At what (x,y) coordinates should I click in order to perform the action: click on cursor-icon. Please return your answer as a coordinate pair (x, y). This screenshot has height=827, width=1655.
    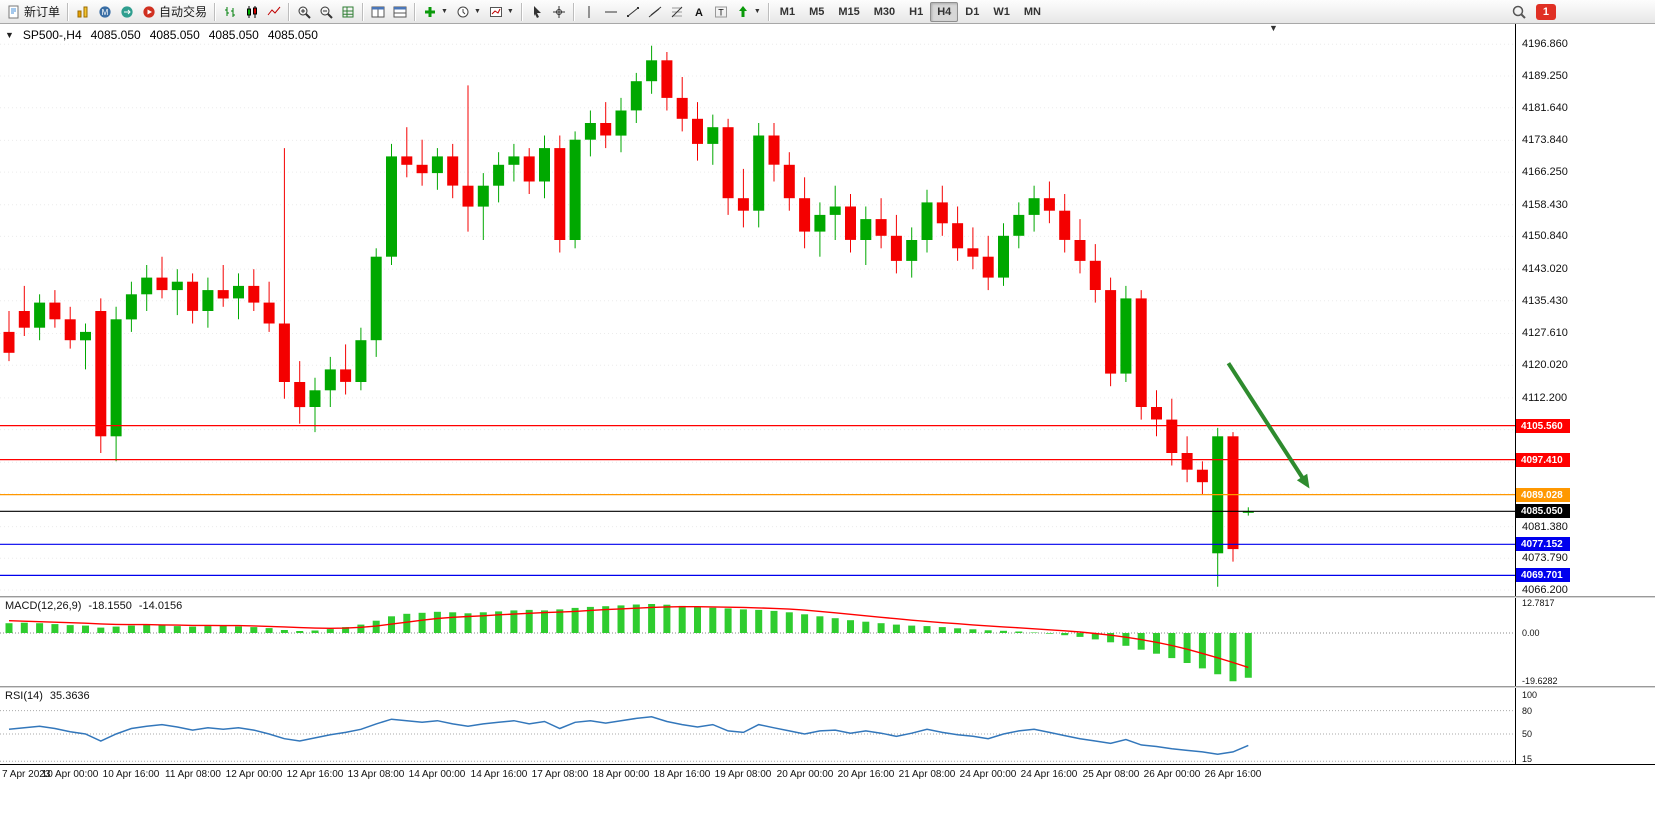
    Looking at the image, I should click on (537, 12).